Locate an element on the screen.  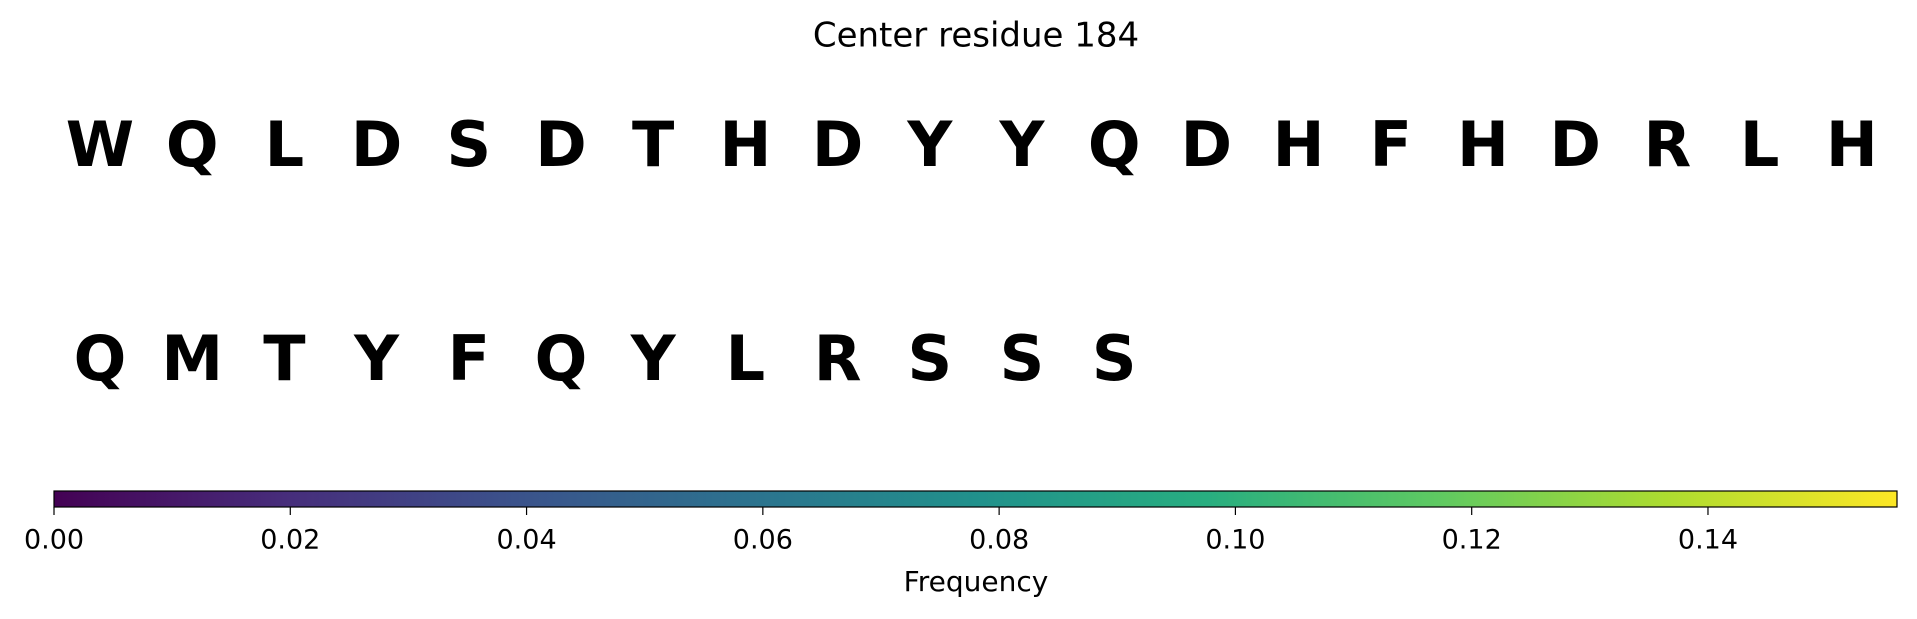
residue-letter: W is located at coordinates (100, 144).